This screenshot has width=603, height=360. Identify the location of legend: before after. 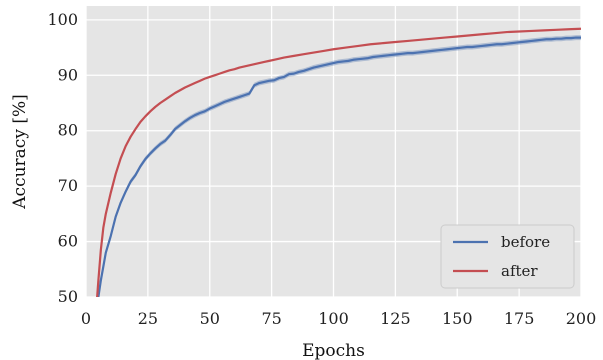
(507, 256).